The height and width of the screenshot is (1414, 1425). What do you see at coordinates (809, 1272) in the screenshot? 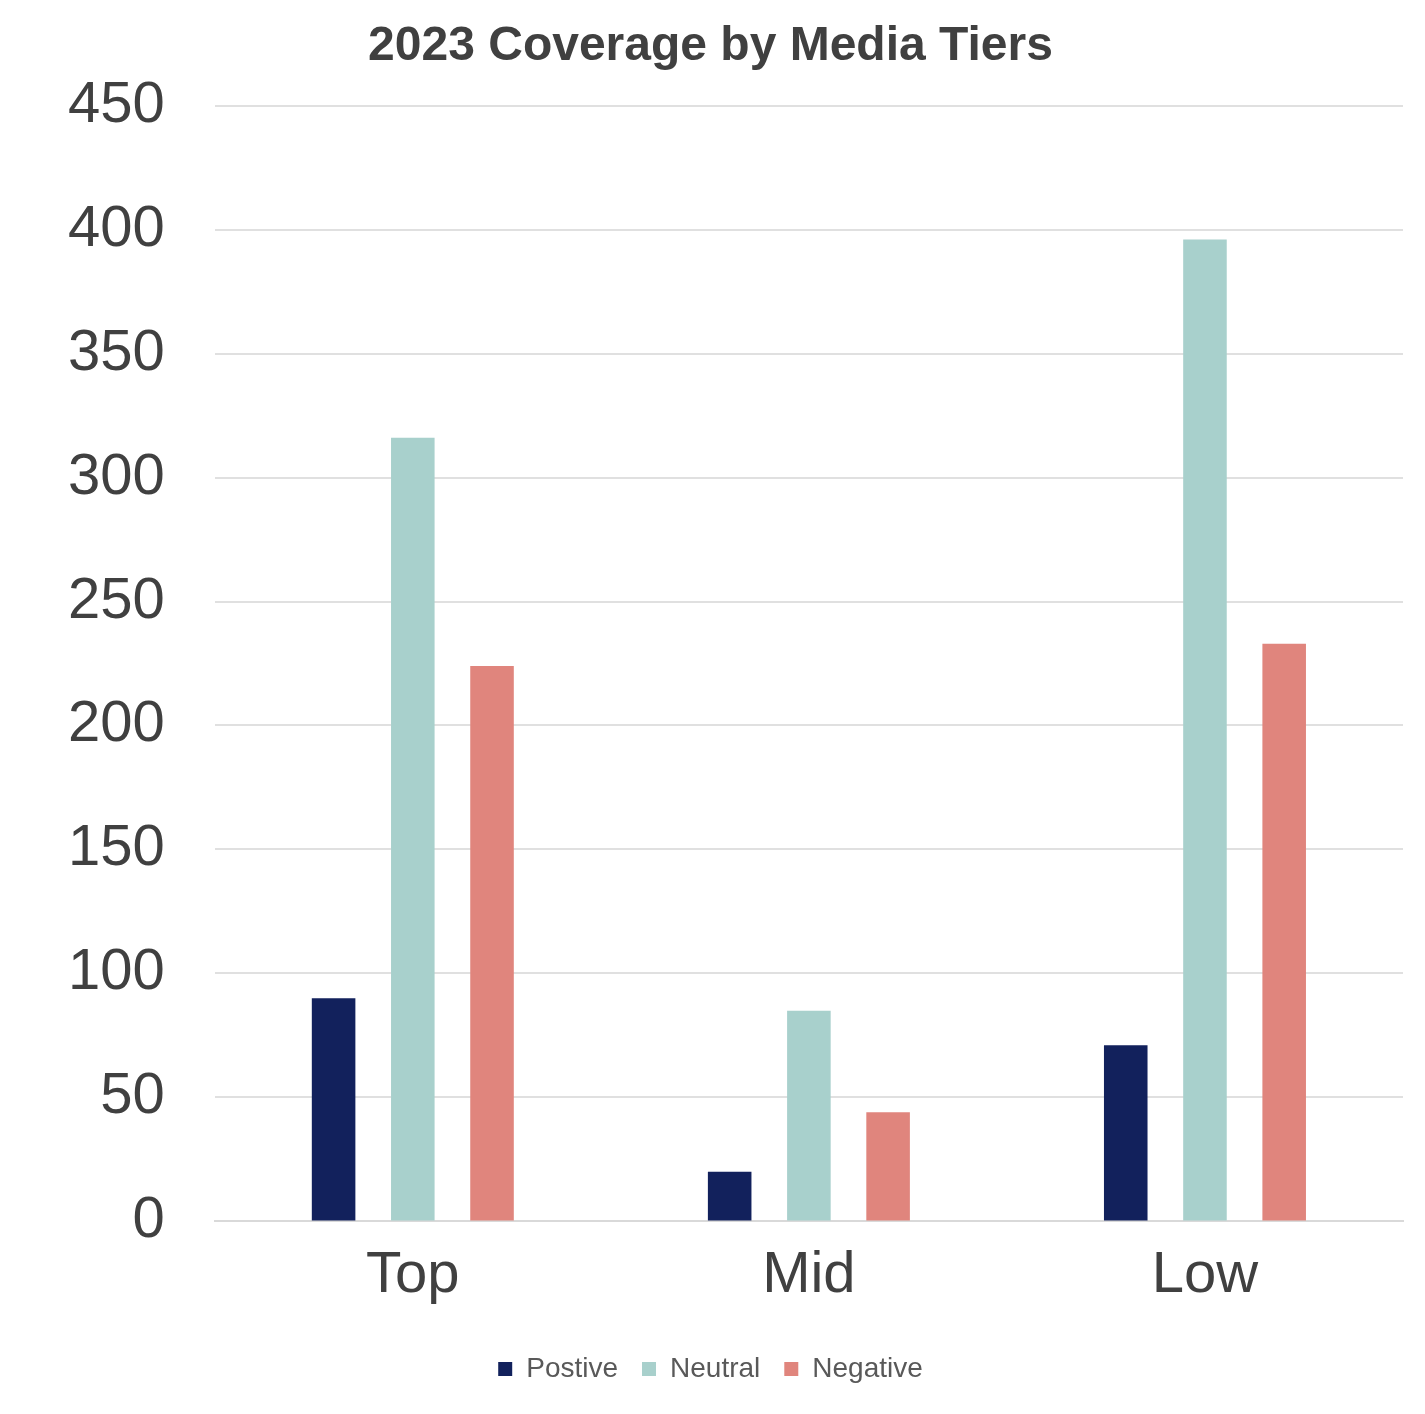
I see `x-tick-label: Mid` at bounding box center [809, 1272].